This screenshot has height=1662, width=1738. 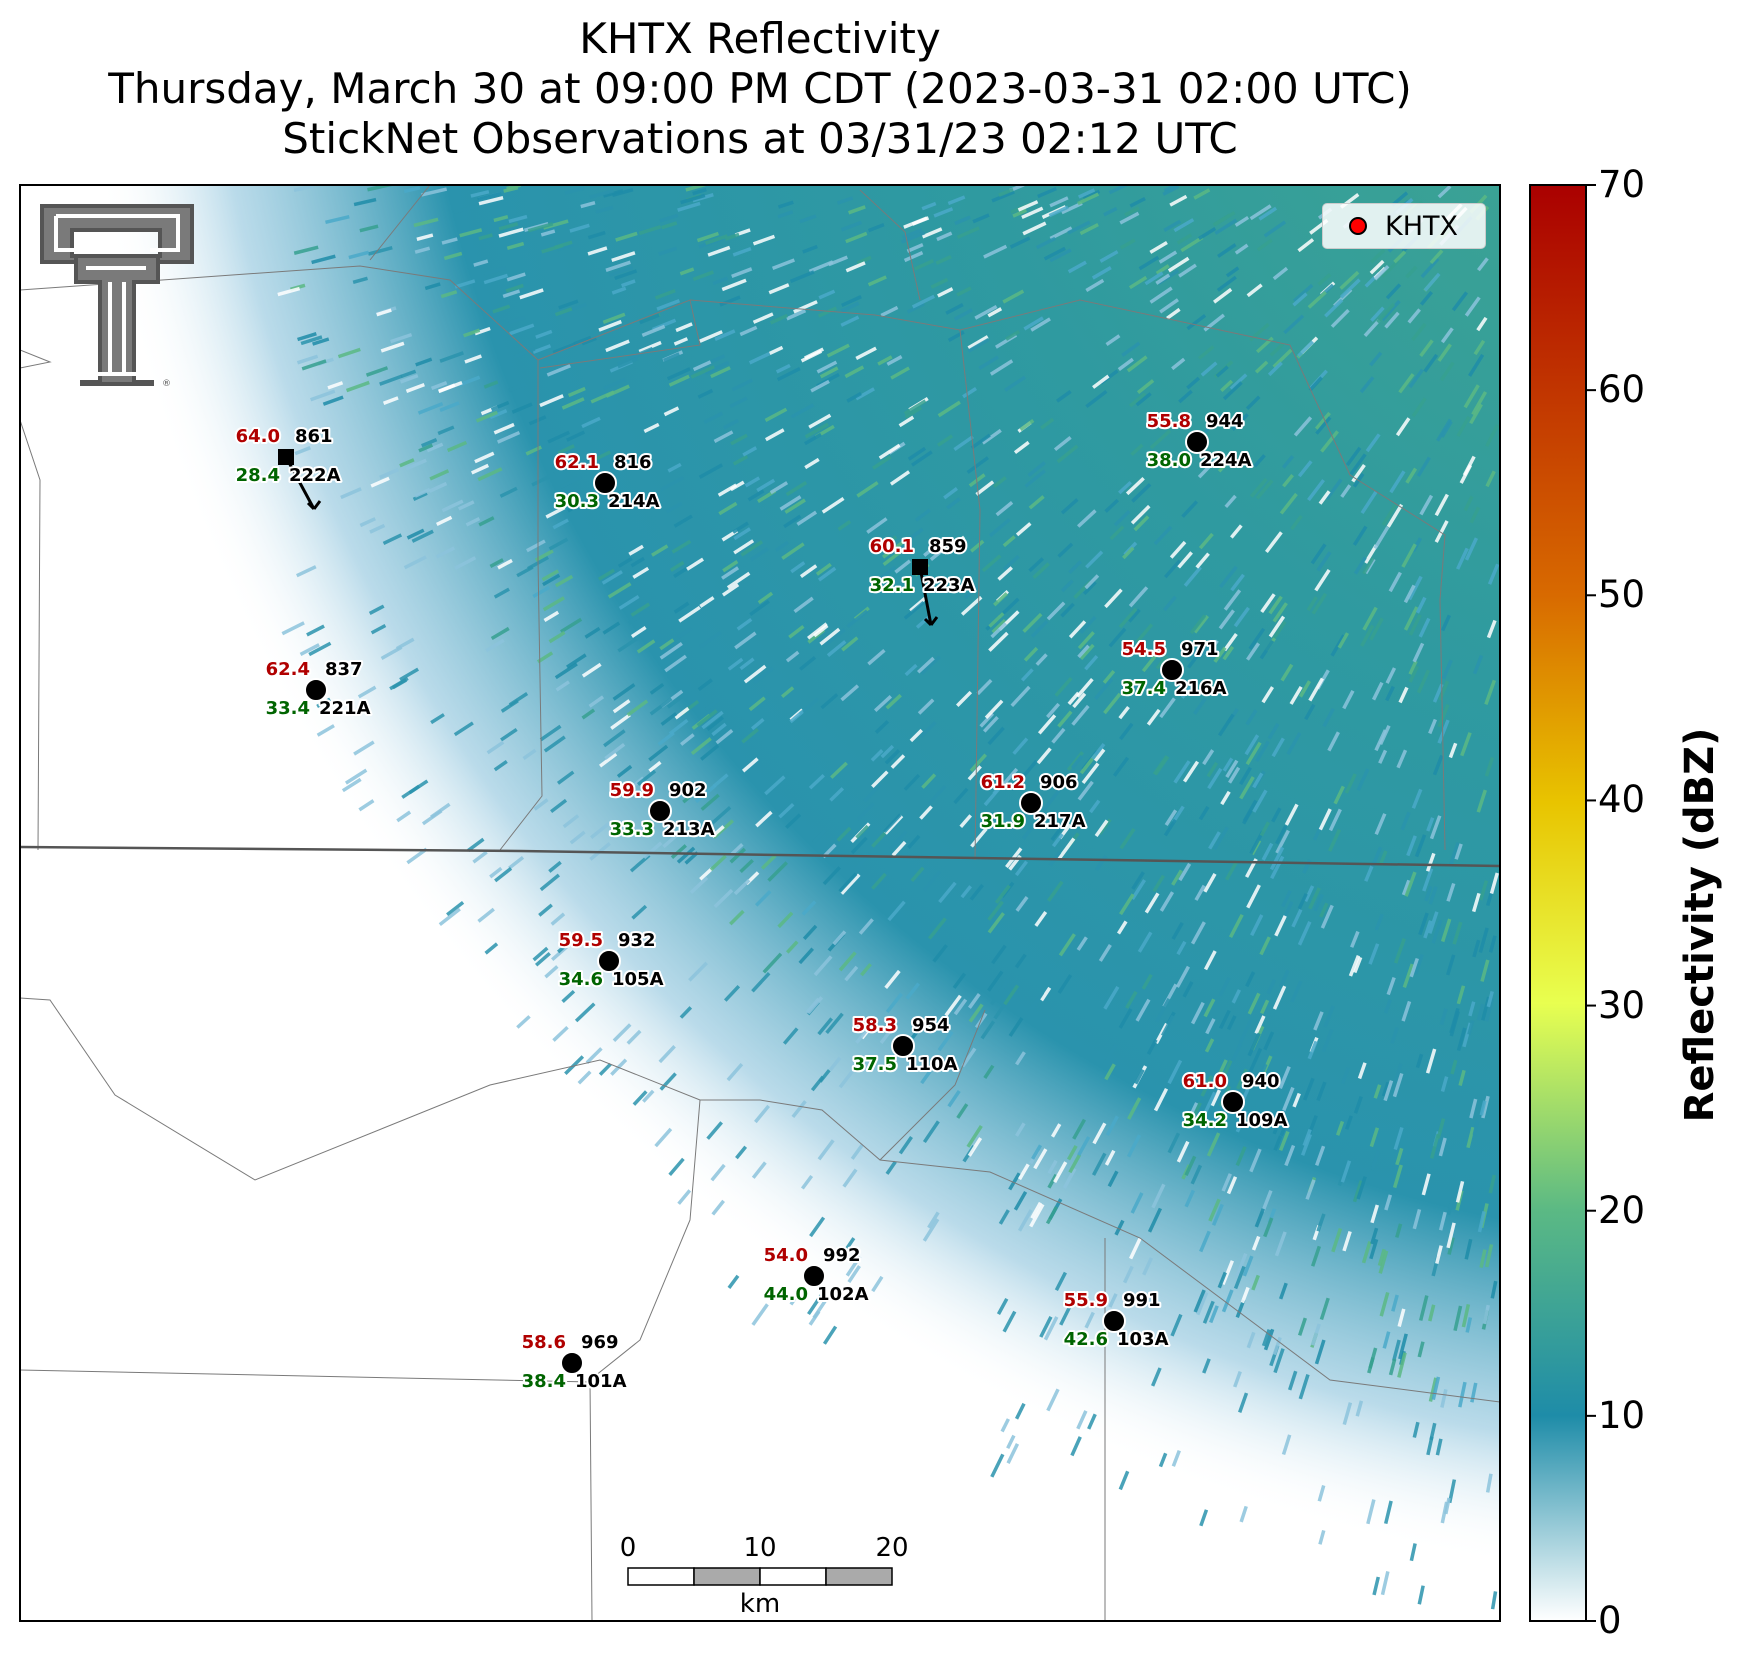 I want to click on calm-square-icon, so click(x=286, y=457).